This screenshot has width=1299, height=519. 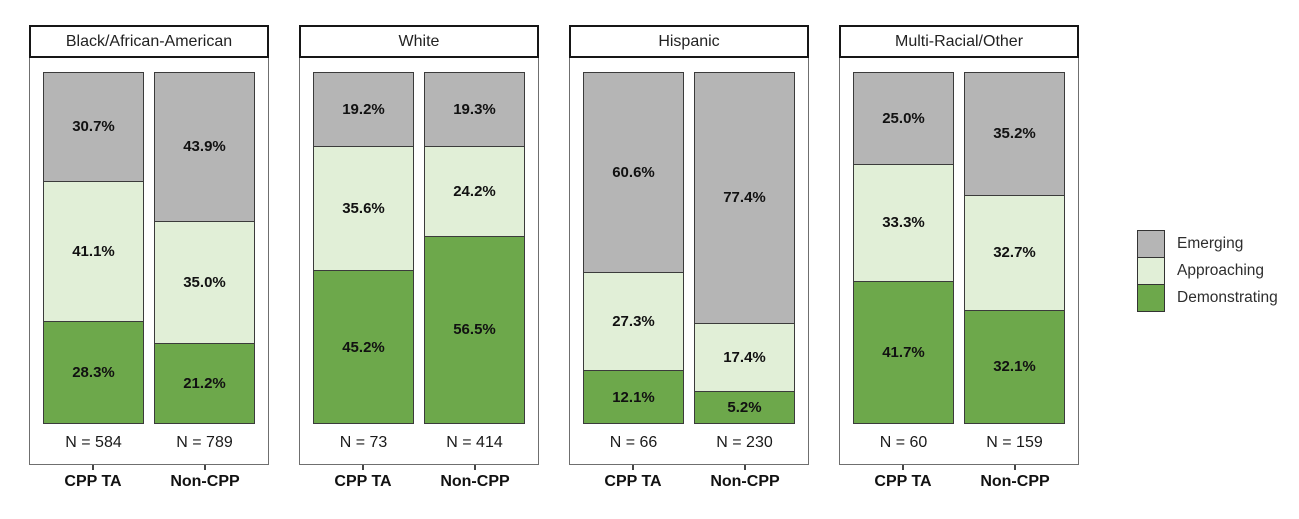 What do you see at coordinates (959, 443) in the screenshot?
I see `sample-size-row: N = 60 N = 159` at bounding box center [959, 443].